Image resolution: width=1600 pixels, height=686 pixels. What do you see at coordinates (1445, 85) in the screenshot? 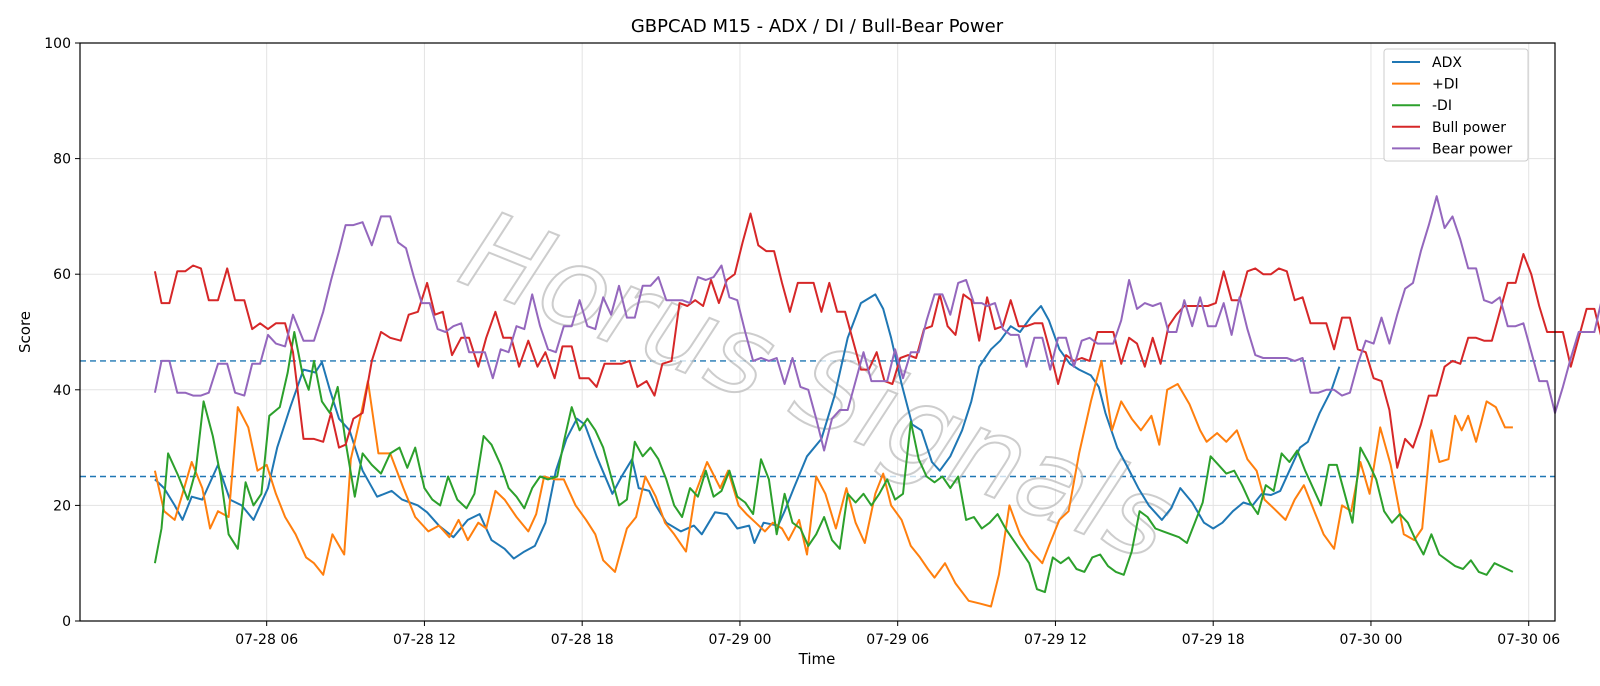
I see `legend-label: +DI` at bounding box center [1445, 85].